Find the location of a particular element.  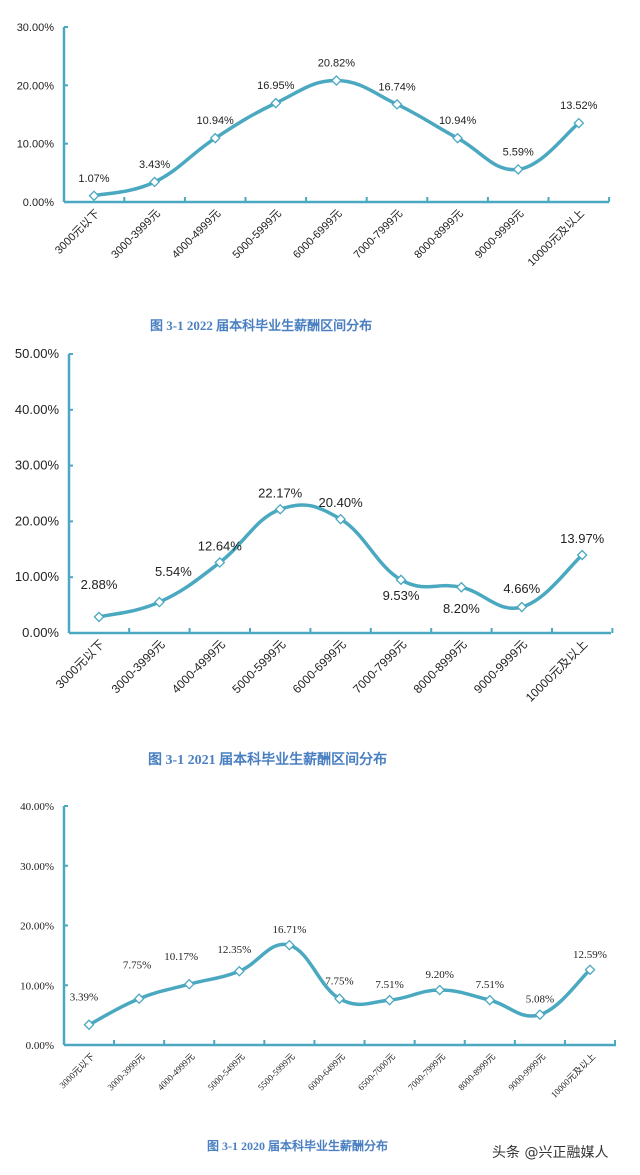

data-label: 2.88% is located at coordinates (99, 584).